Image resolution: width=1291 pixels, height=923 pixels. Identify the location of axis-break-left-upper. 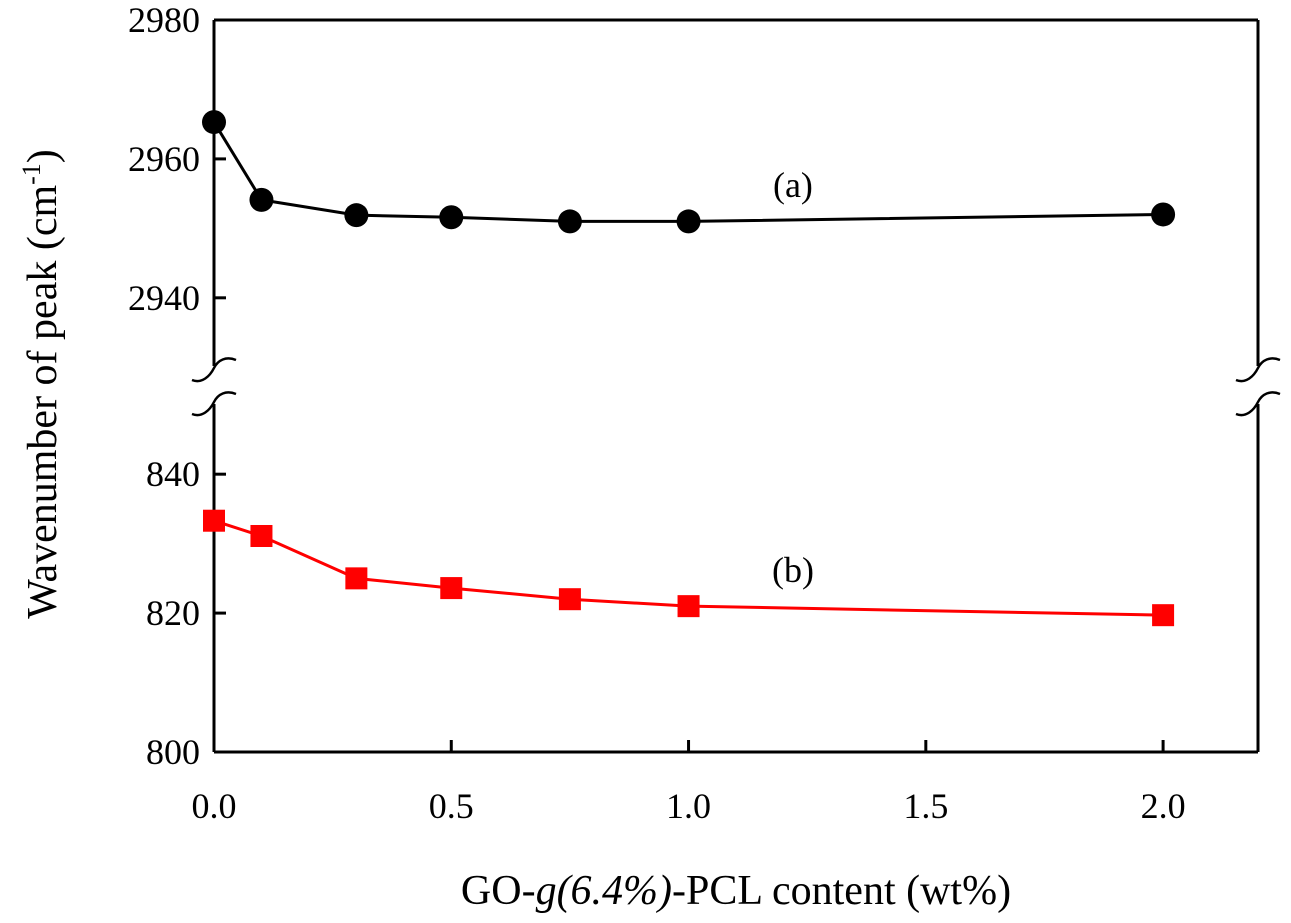
(214, 370).